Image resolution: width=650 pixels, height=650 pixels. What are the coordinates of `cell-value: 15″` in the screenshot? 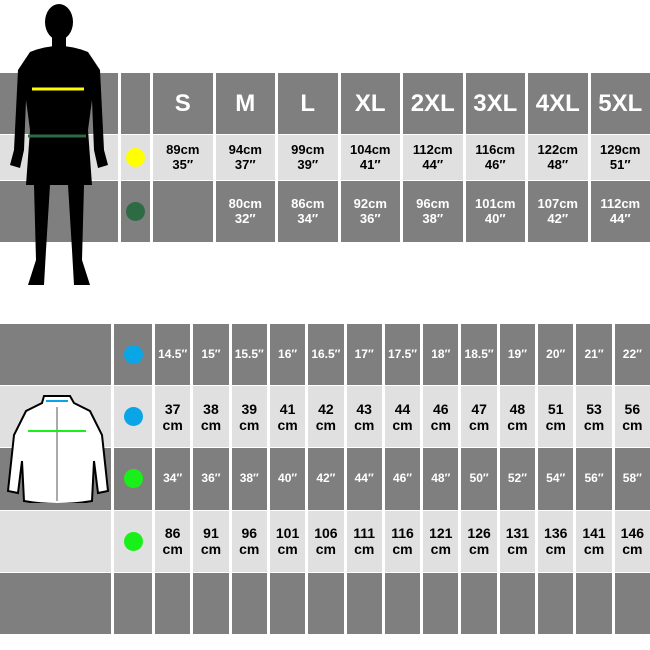 It's located at (211, 353).